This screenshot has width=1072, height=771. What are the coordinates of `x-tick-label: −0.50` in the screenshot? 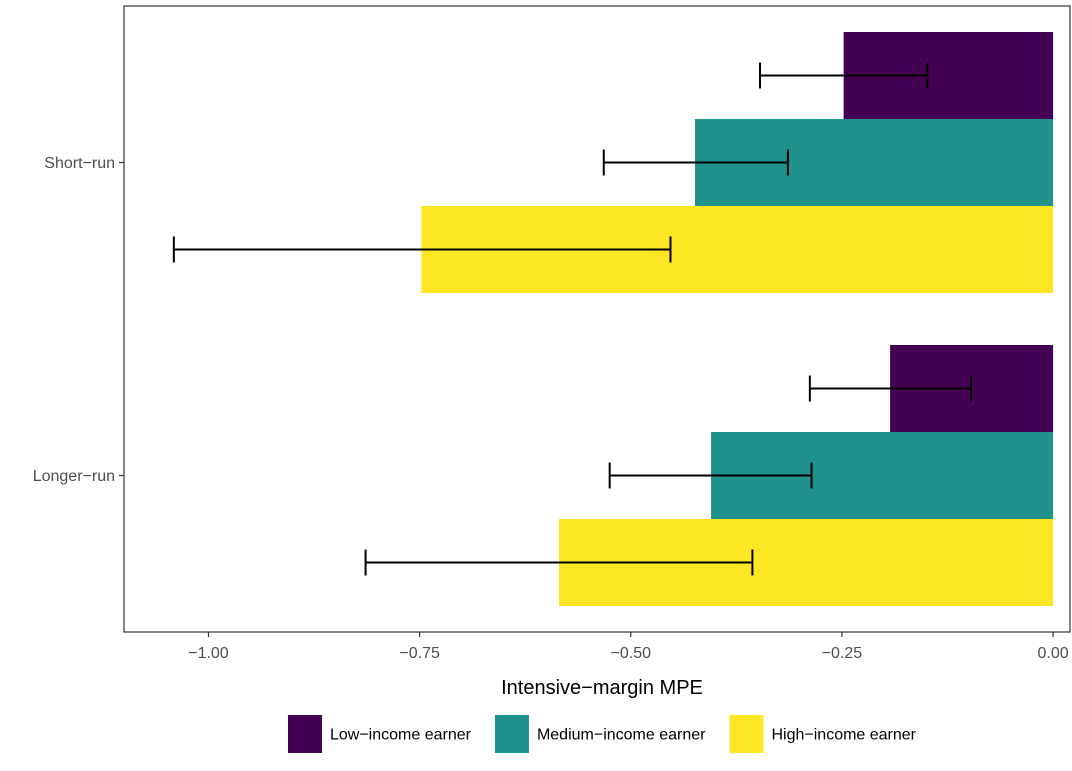 It's located at (631, 653).